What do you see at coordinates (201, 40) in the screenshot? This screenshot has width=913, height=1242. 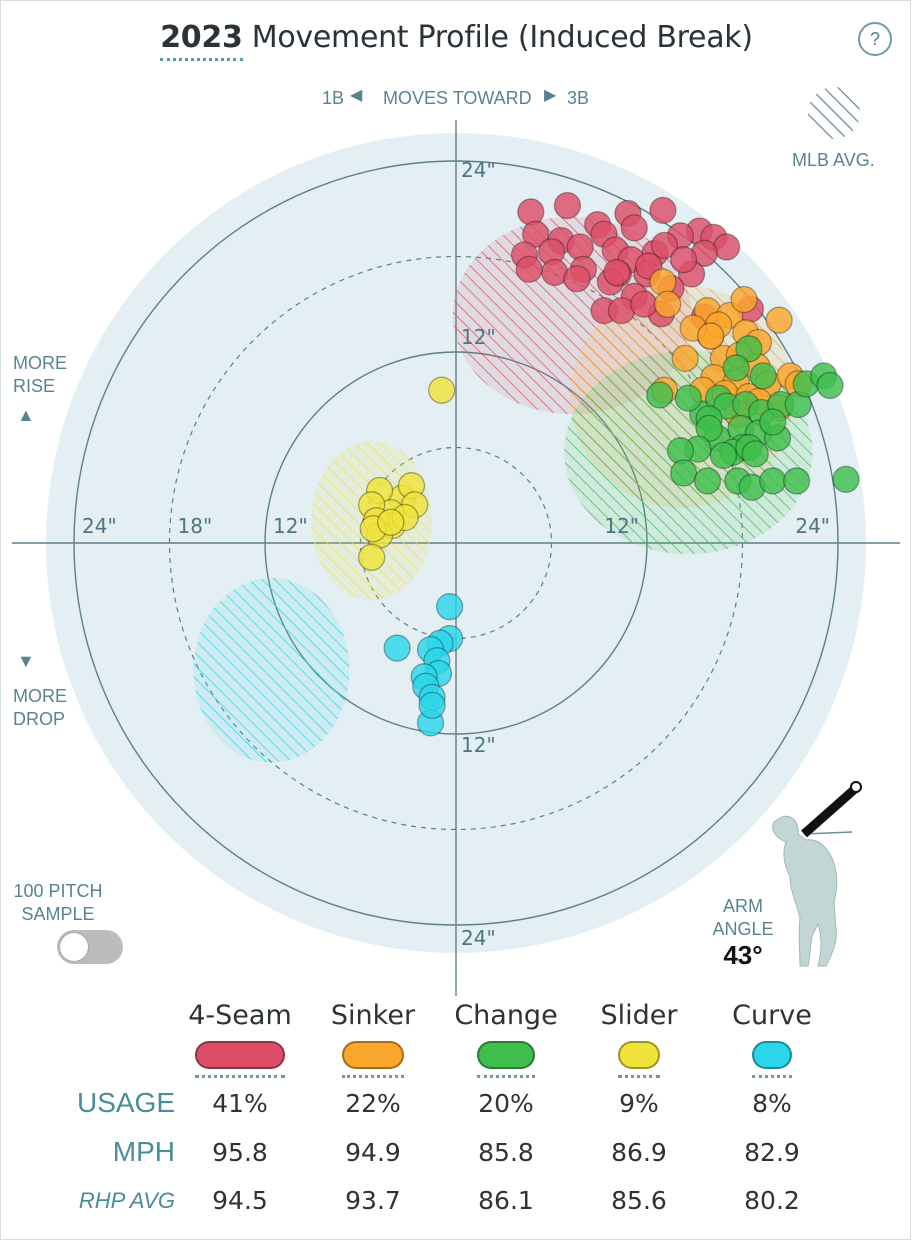 I see `year-selector: 2023` at bounding box center [201, 40].